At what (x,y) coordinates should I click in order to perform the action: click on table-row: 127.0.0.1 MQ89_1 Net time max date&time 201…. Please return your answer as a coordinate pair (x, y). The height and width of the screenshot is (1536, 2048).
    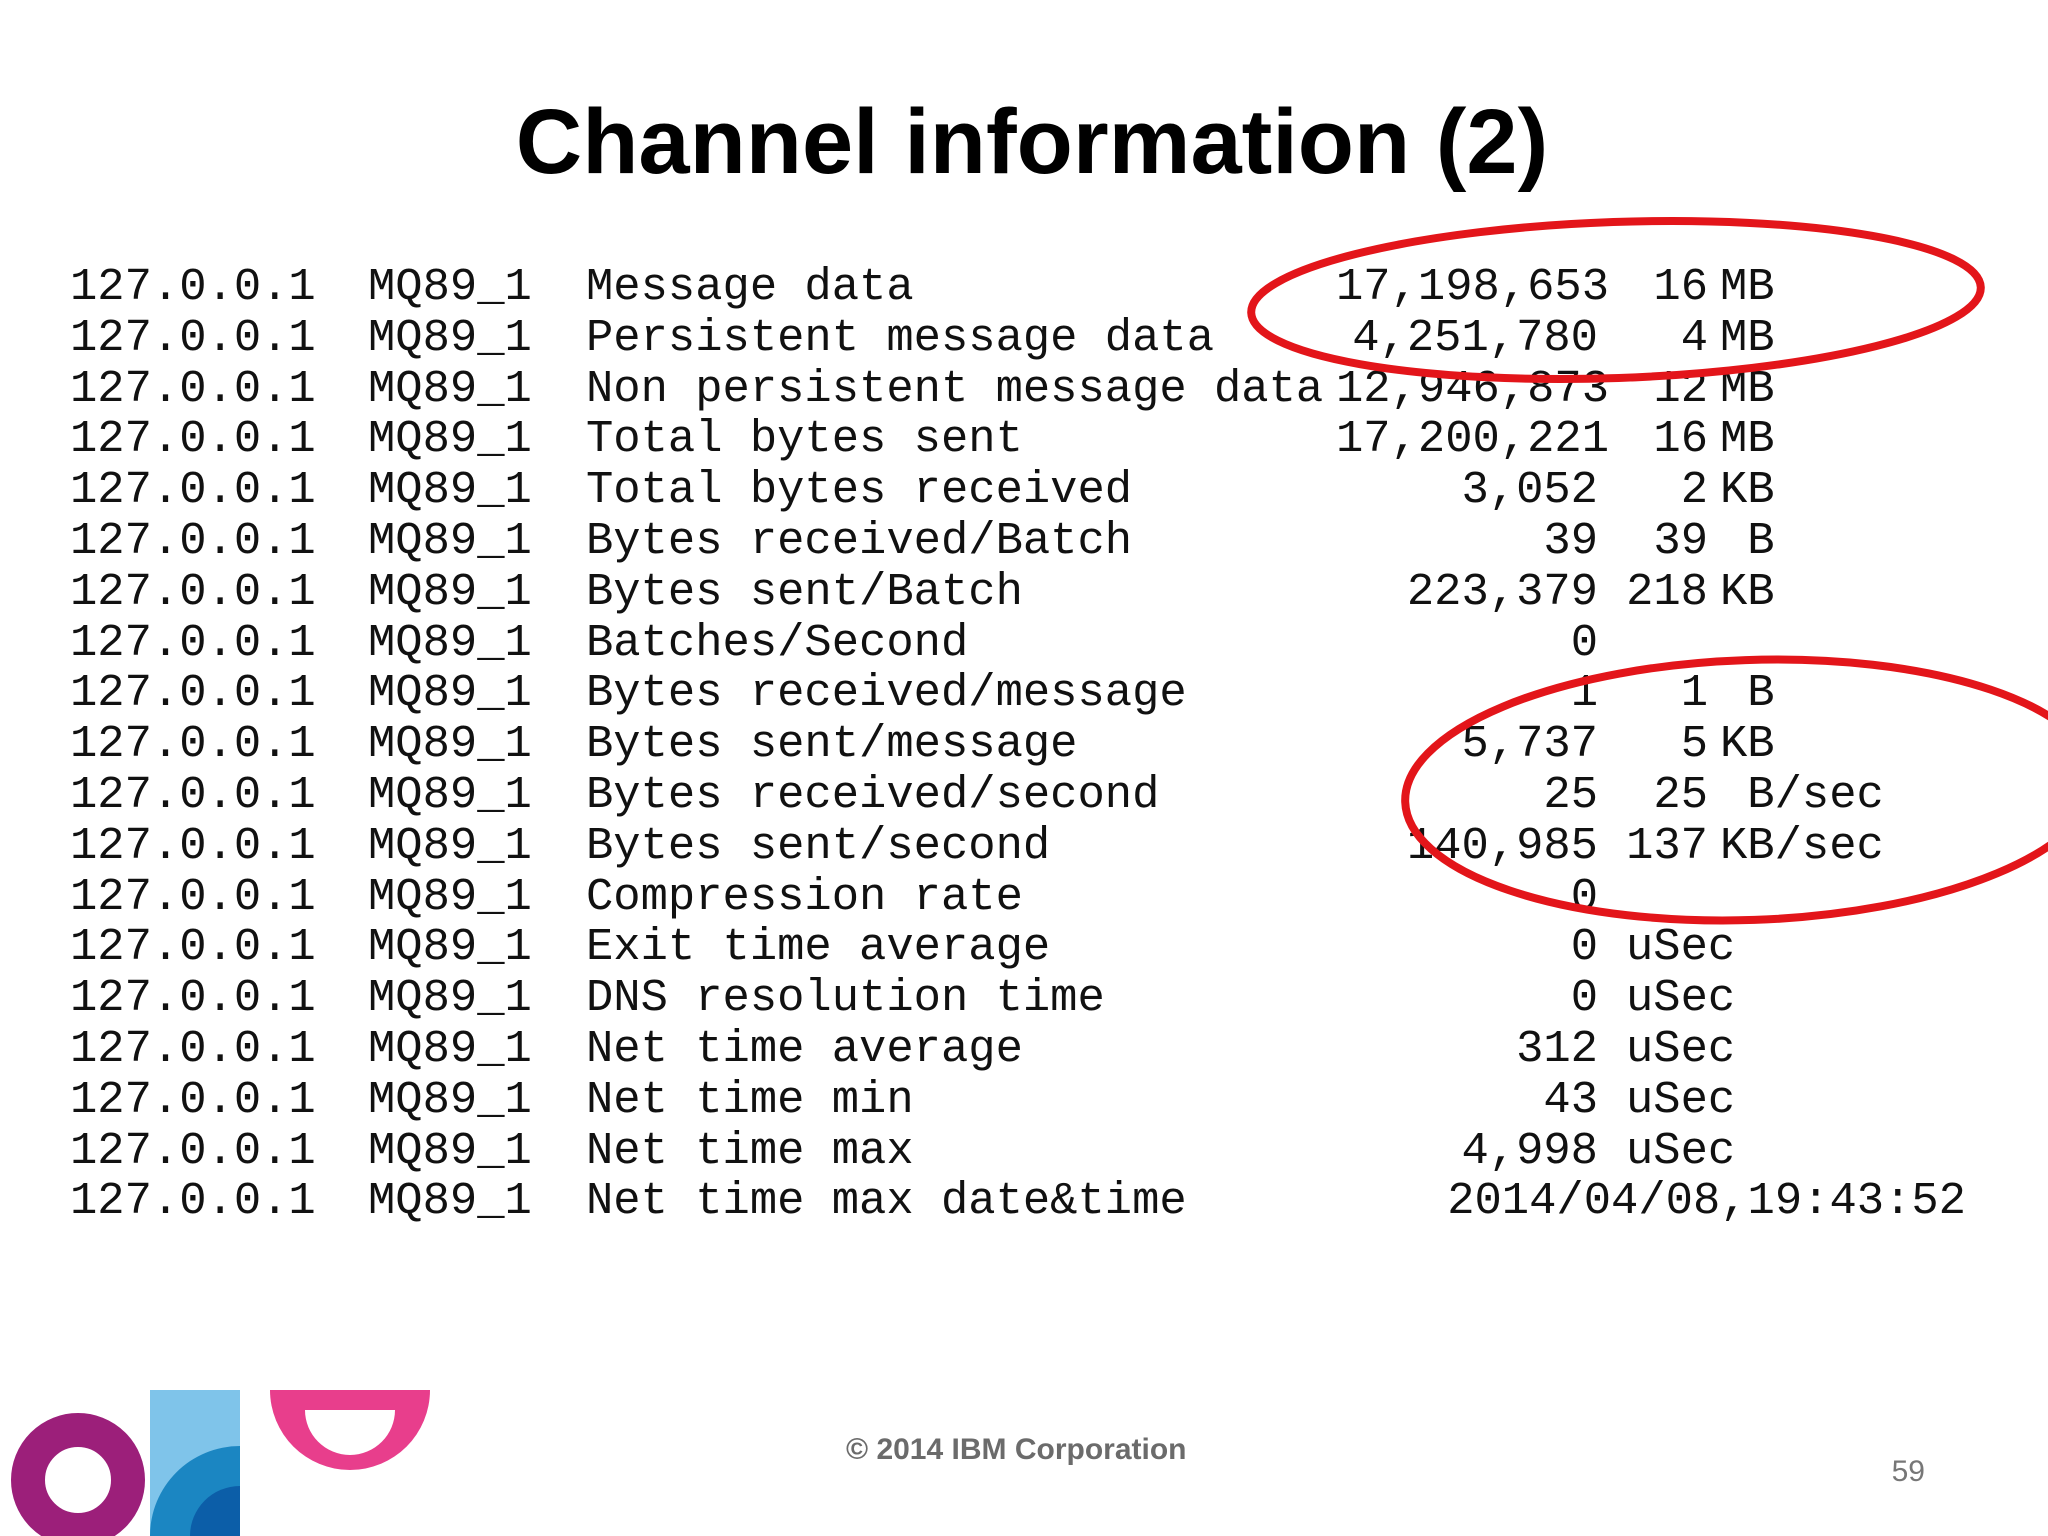
    Looking at the image, I should click on (1018, 1201).